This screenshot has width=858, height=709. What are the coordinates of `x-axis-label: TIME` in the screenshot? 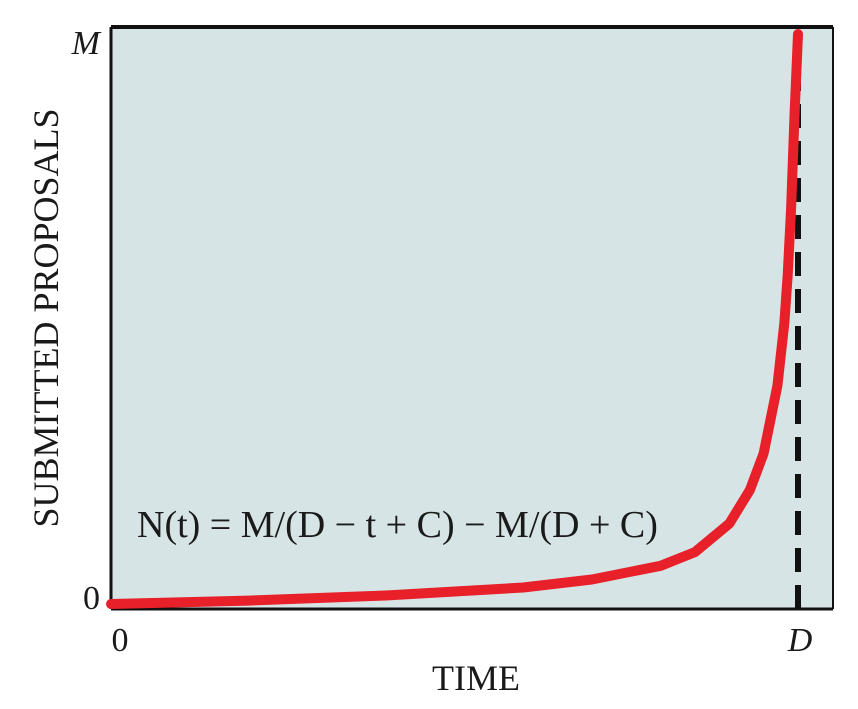 It's located at (476, 678).